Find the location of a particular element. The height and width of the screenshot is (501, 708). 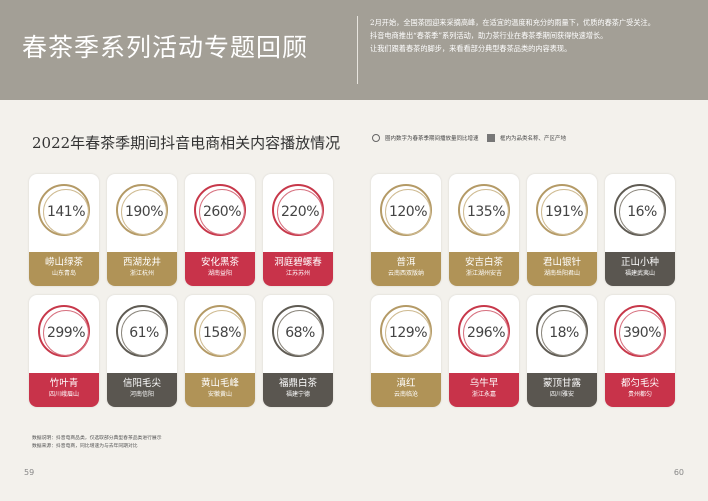

tea-name: 安吉白茶 is located at coordinates (483, 262).